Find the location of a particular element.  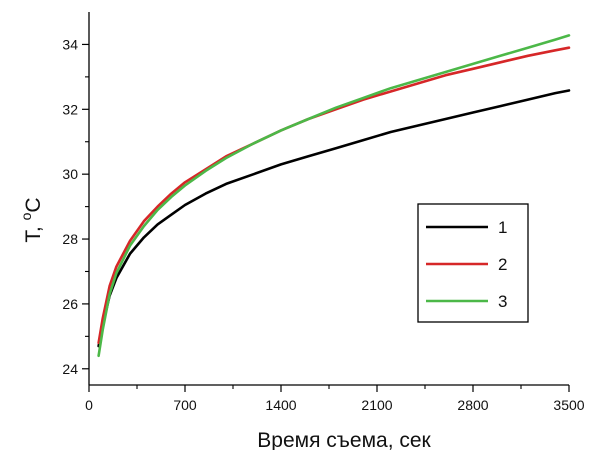

y-tick-label: 32 is located at coordinates (70, 109).